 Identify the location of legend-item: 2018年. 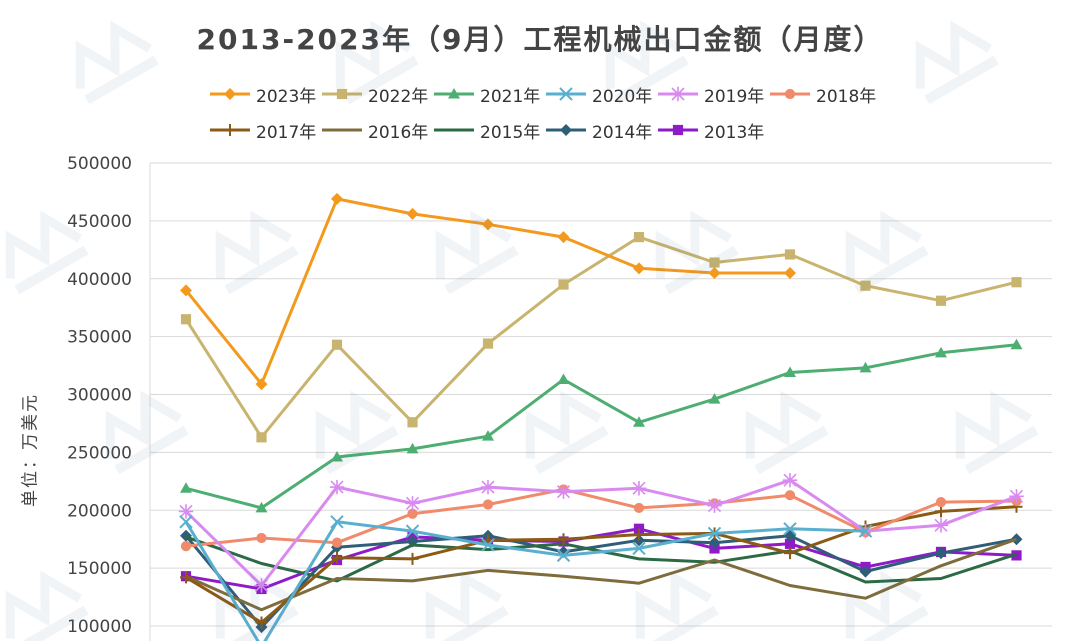
(824, 94).